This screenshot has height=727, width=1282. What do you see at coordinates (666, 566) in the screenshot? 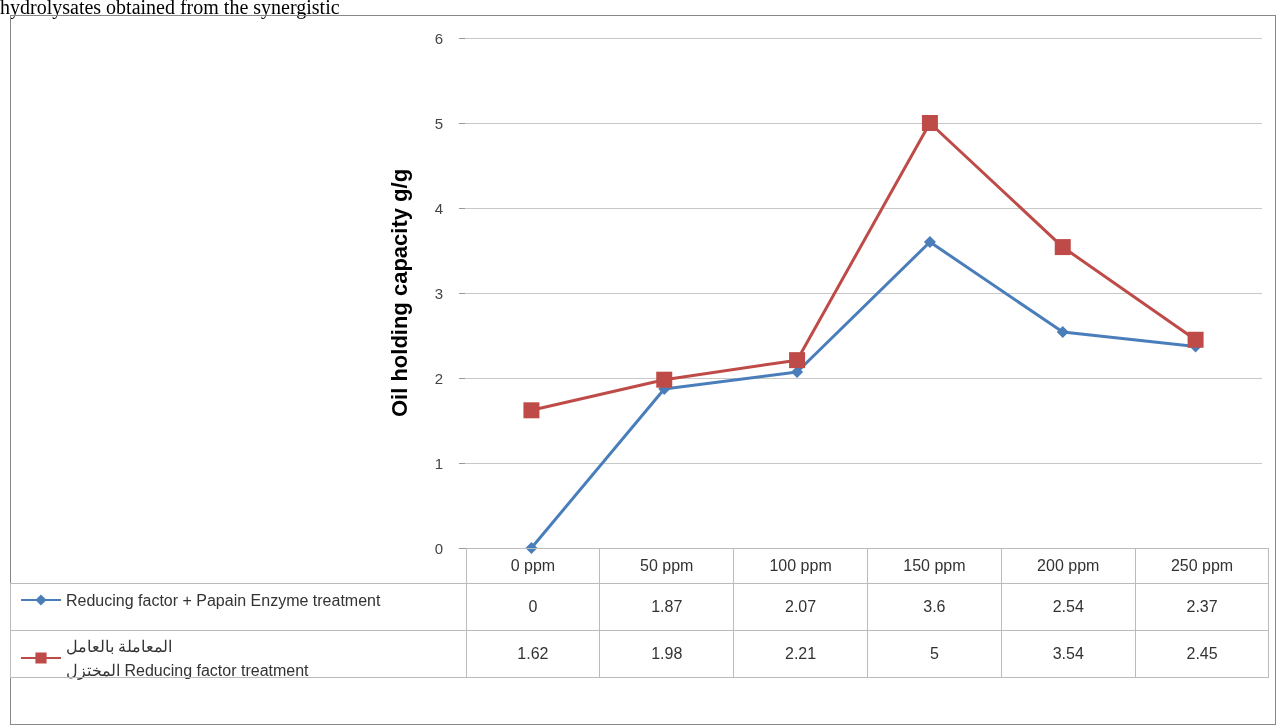
I see `x-tick-label: 50 ppm` at bounding box center [666, 566].